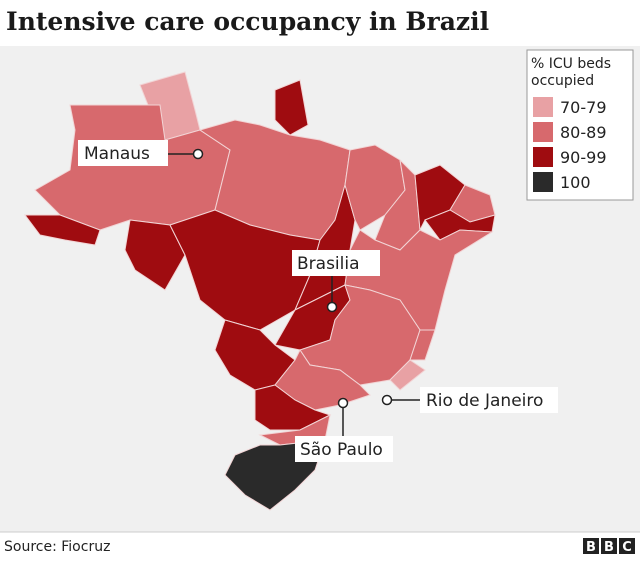 This screenshot has width=640, height=562. What do you see at coordinates (484, 401) in the screenshot?
I see `city-label: Rio de Janeiro` at bounding box center [484, 401].